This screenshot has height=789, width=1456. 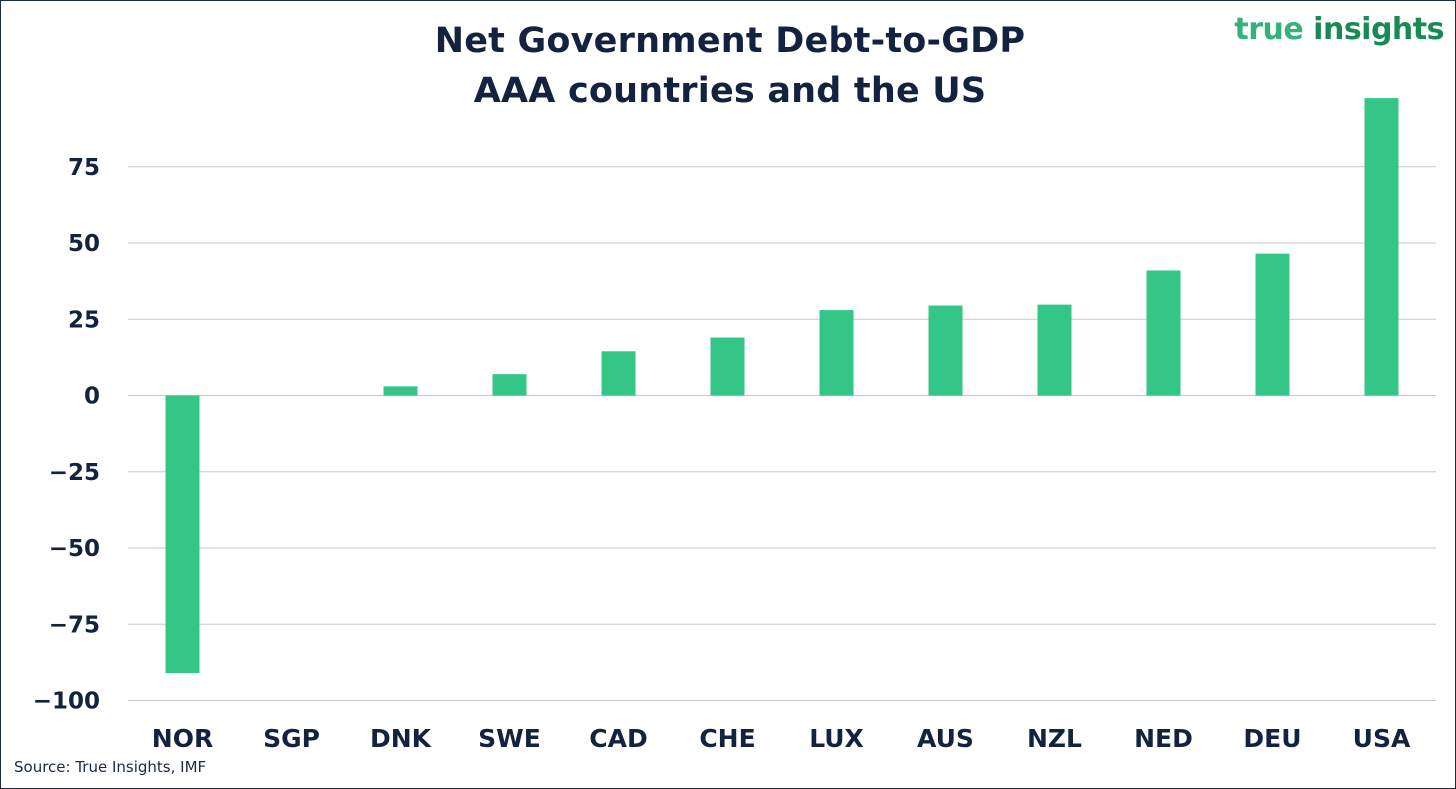 I want to click on bar-nzl, so click(x=1054, y=350).